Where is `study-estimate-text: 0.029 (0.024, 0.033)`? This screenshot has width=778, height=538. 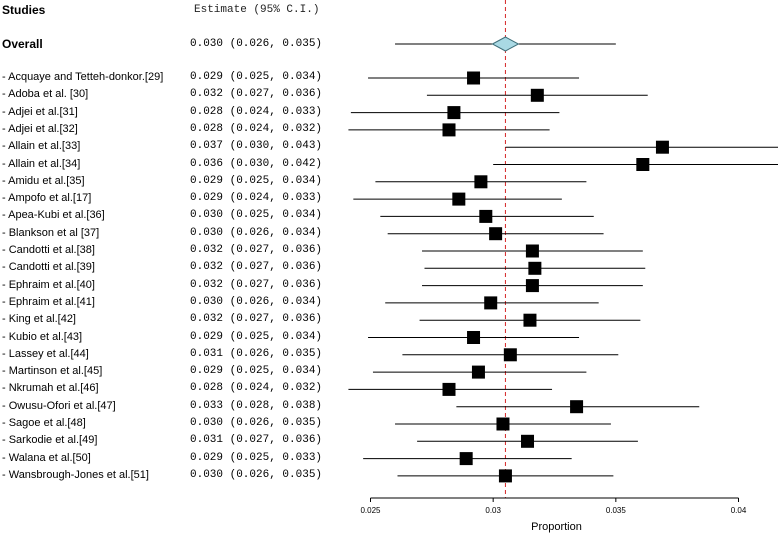 study-estimate-text: 0.029 (0.024, 0.033) is located at coordinates (256, 198).